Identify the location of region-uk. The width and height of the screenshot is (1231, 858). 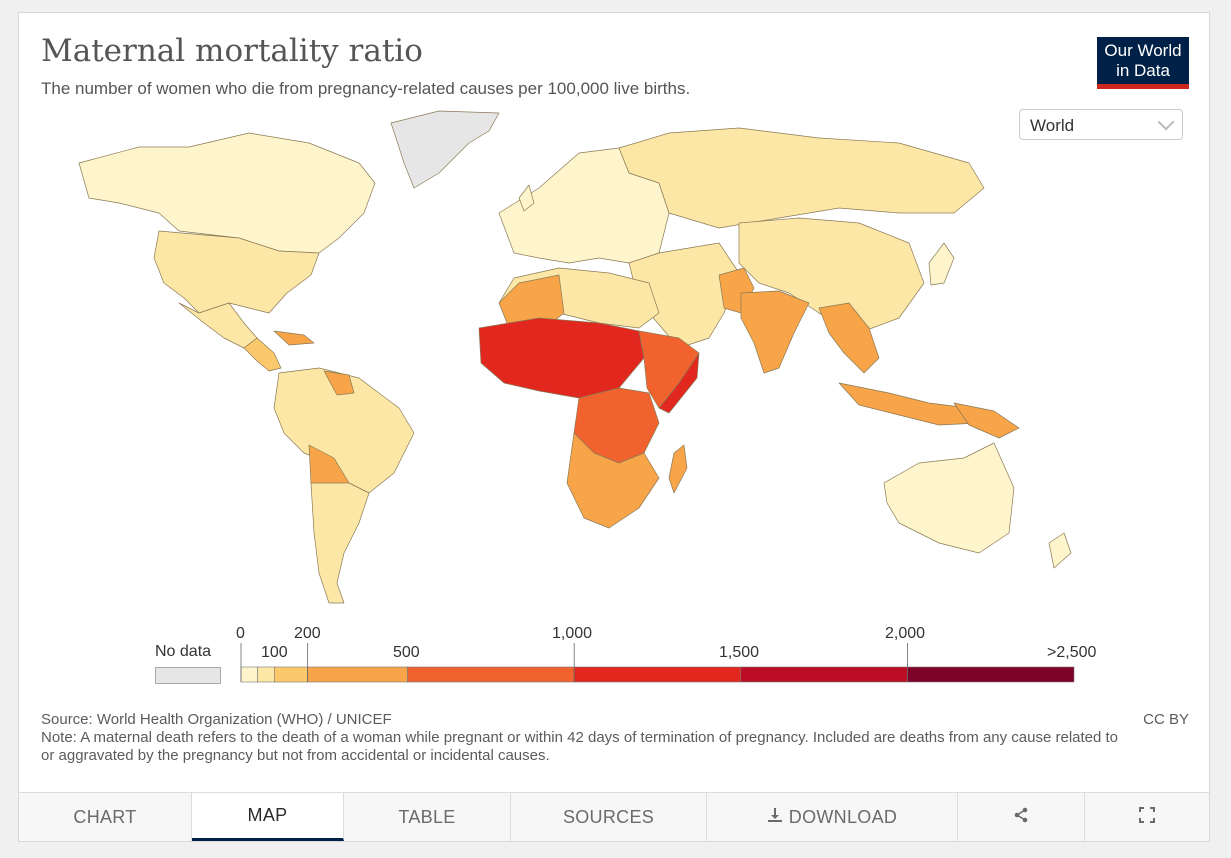
(526, 198).